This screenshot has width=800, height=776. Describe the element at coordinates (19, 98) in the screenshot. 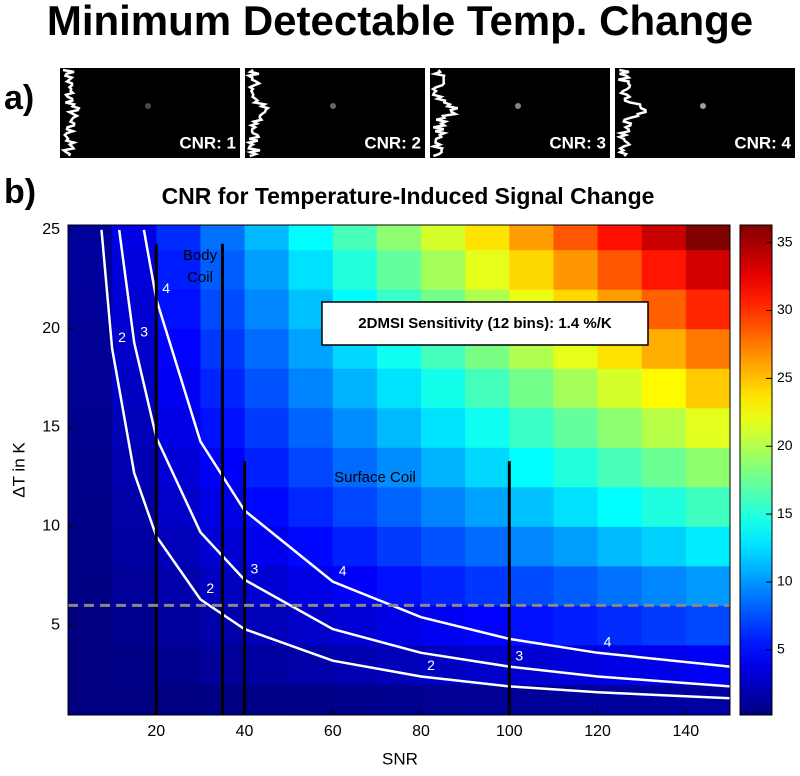

I see `panel-label: a)` at that location.